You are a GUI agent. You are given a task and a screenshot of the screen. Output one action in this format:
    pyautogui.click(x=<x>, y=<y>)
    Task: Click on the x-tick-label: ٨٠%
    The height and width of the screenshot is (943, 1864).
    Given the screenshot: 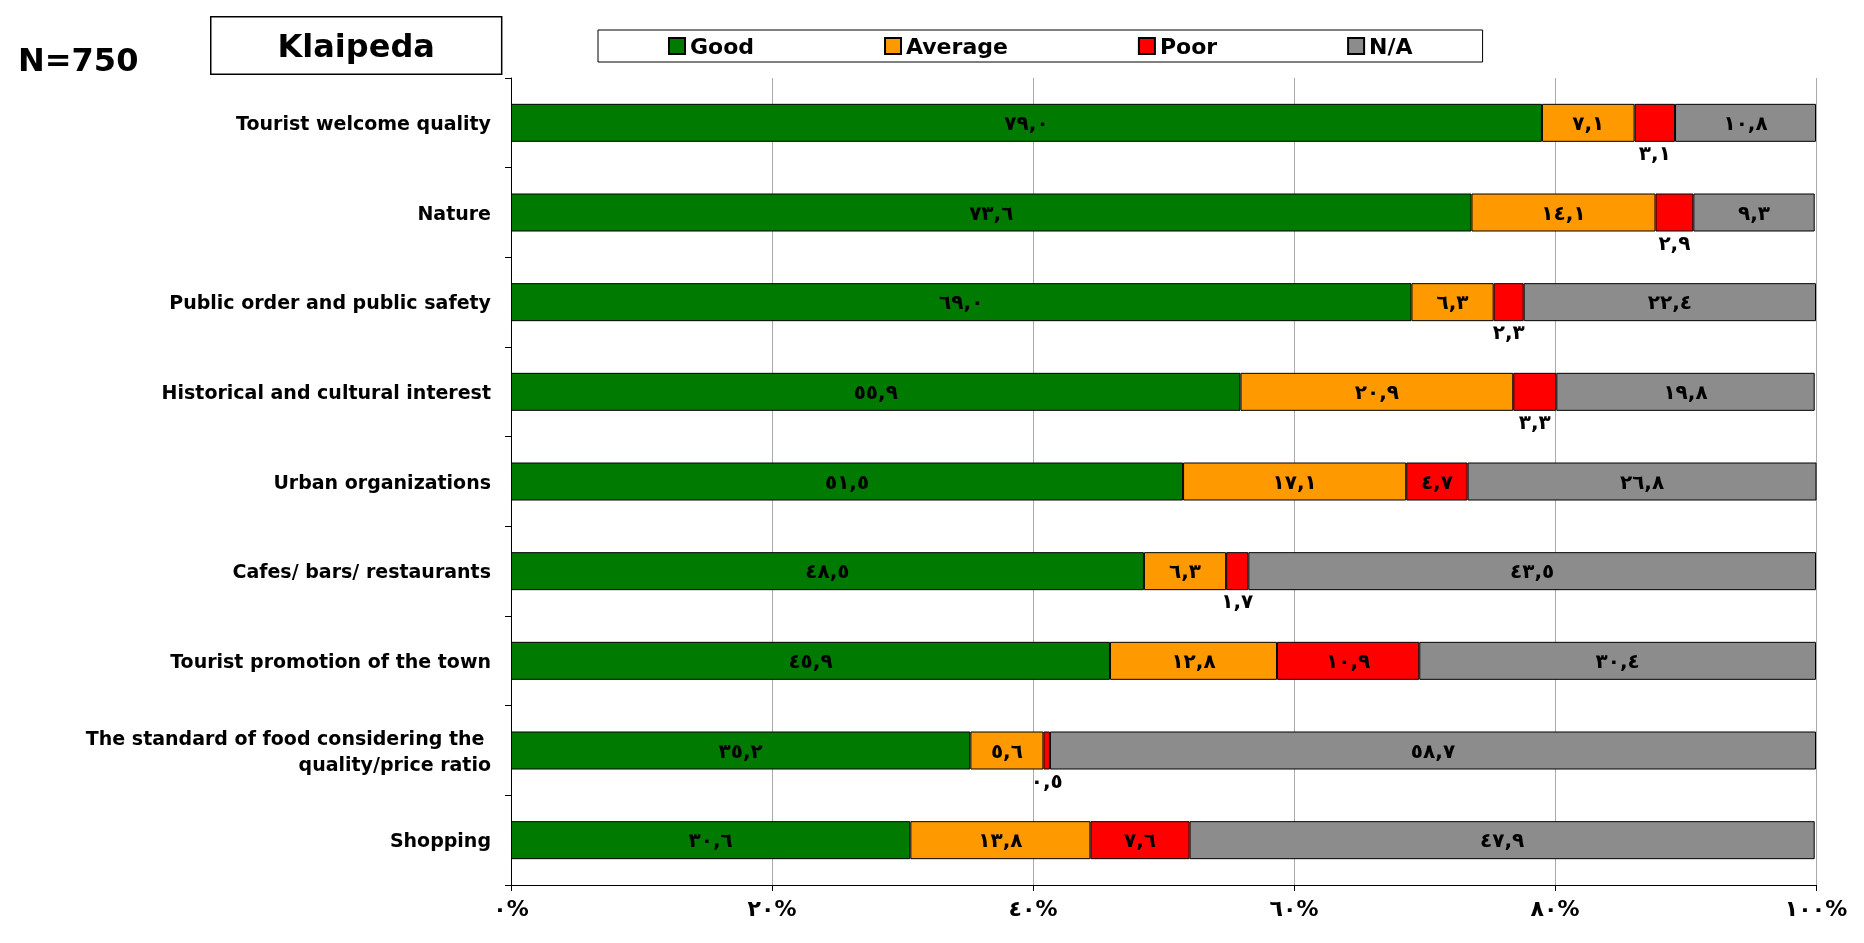 What is the action you would take?
    pyautogui.click(x=1555, y=908)
    